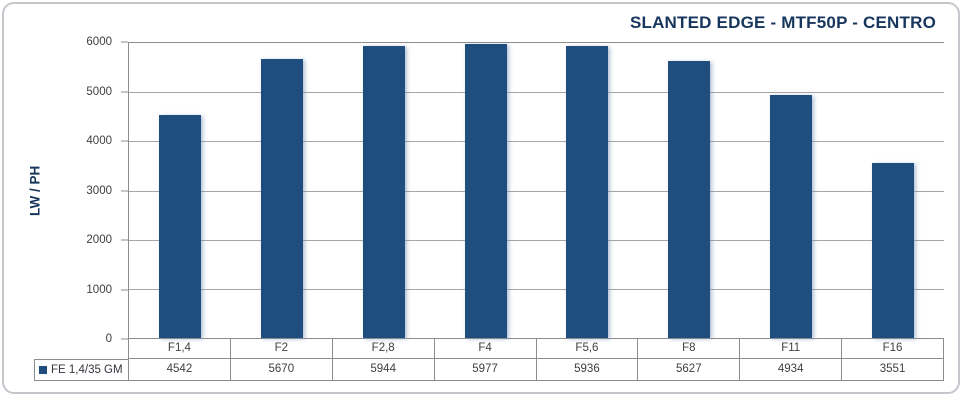 This screenshot has width=966, height=400. What do you see at coordinates (282, 369) in the screenshot?
I see `value-cell: 5670` at bounding box center [282, 369].